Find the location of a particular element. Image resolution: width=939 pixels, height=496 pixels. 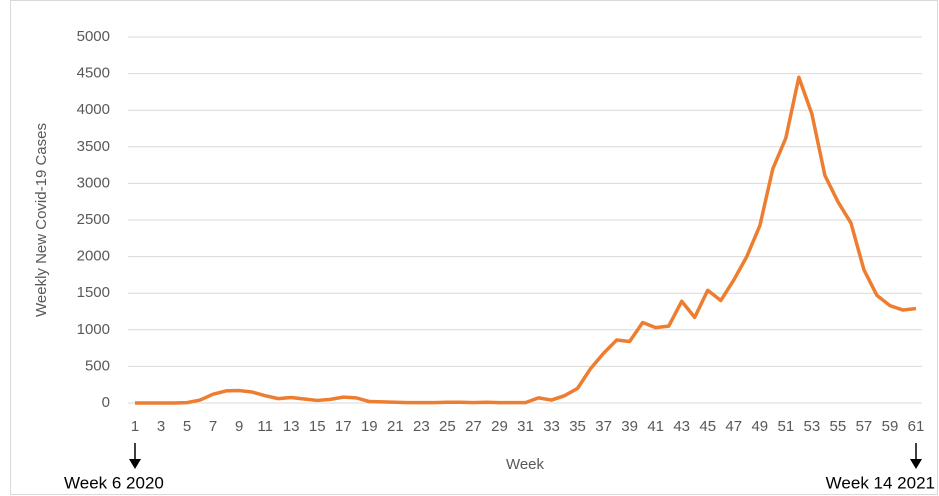

x-tick-label: 1 is located at coordinates (135, 426).